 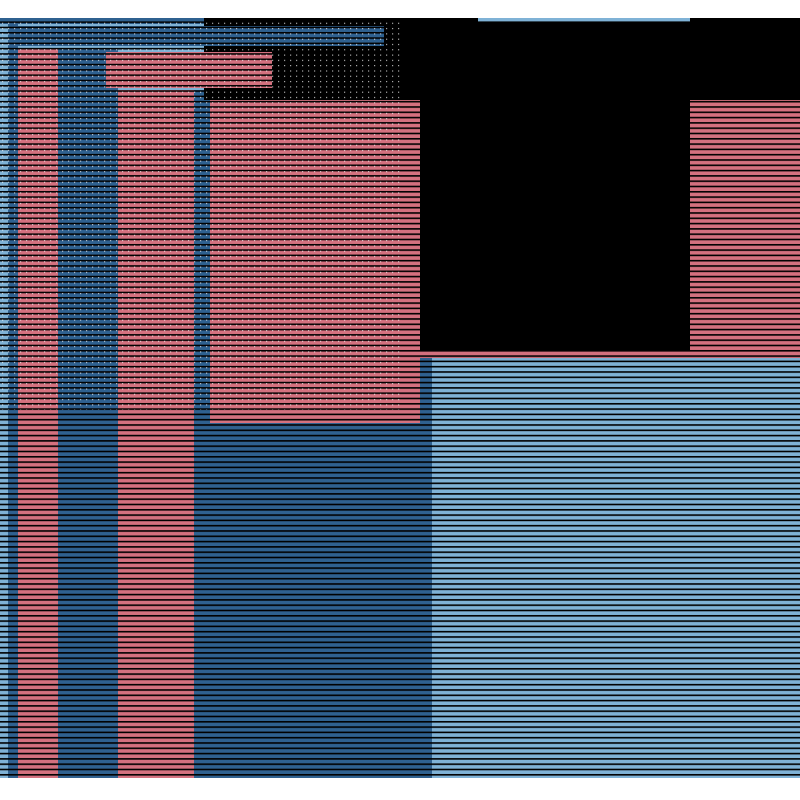 What do you see at coordinates (555, 225) in the screenshot?
I see `black-panel` at bounding box center [555, 225].